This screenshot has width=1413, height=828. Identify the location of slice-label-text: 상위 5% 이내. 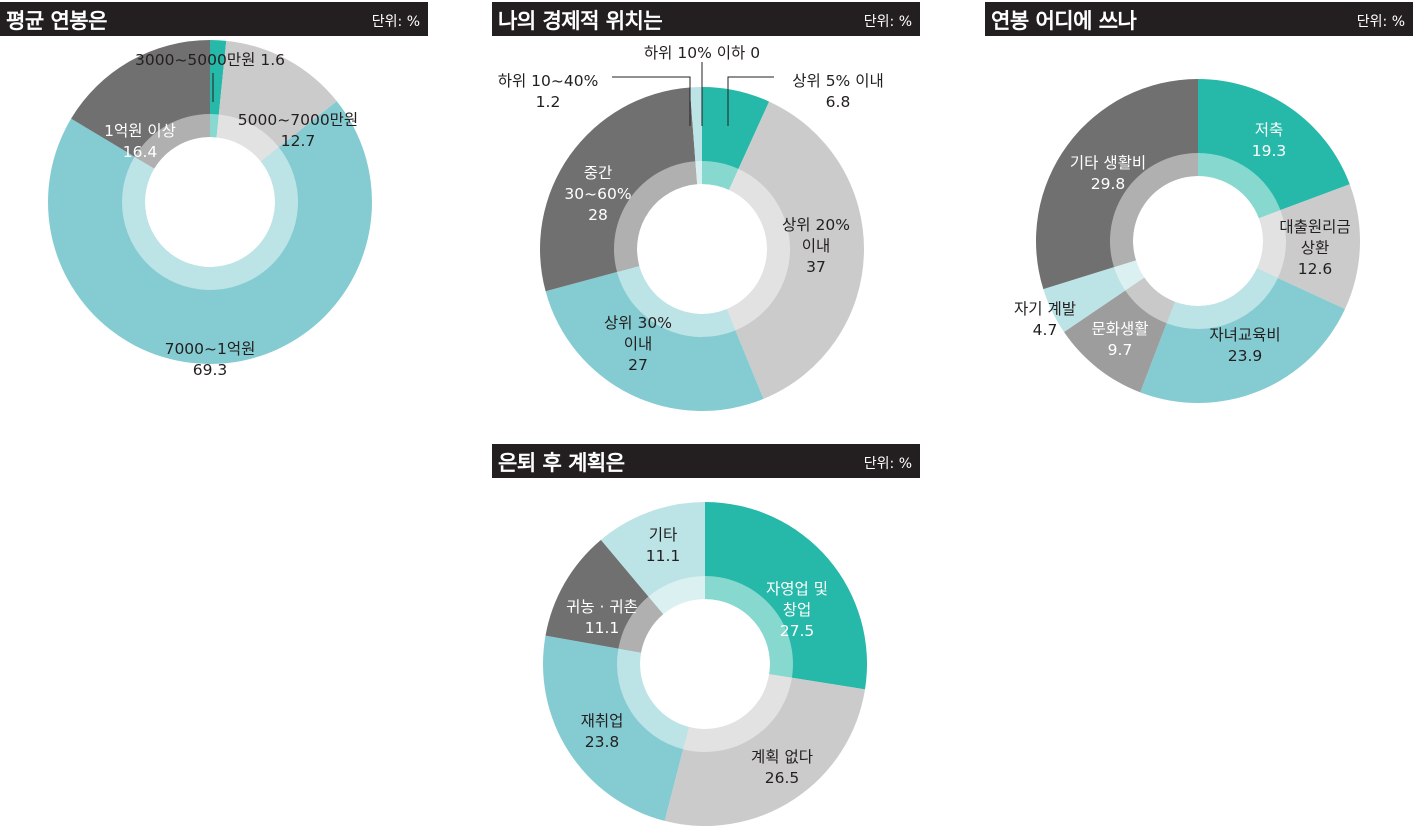
(837, 81).